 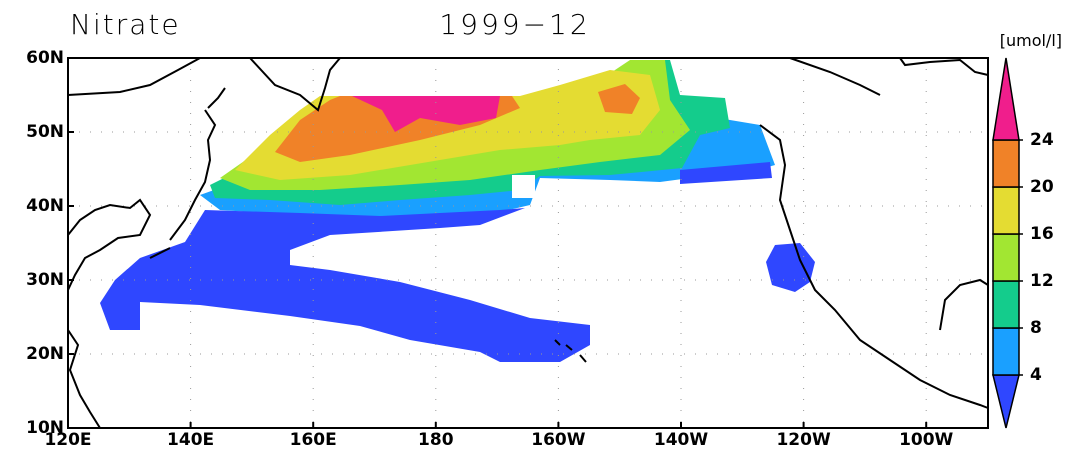 What do you see at coordinates (523, 186) in the screenshot?
I see `field-gap` at bounding box center [523, 186].